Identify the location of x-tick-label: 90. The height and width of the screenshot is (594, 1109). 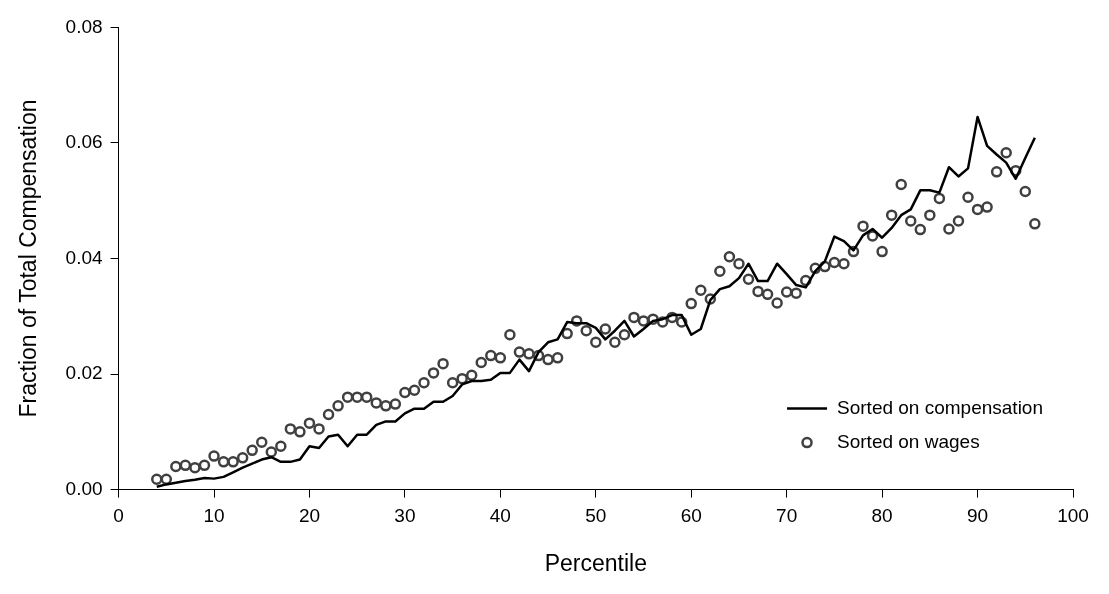
(977, 516).